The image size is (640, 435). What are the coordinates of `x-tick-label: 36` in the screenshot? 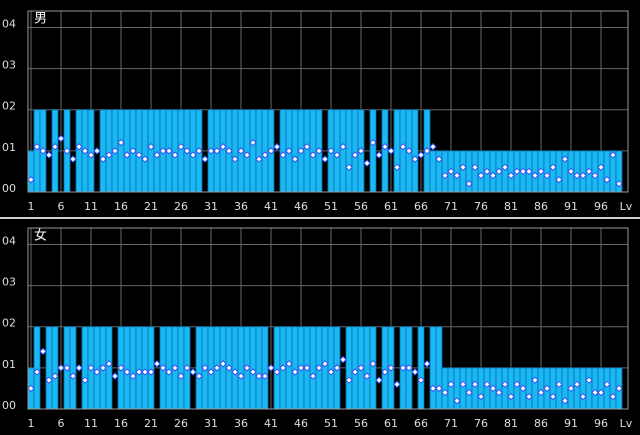 It's located at (241, 423).